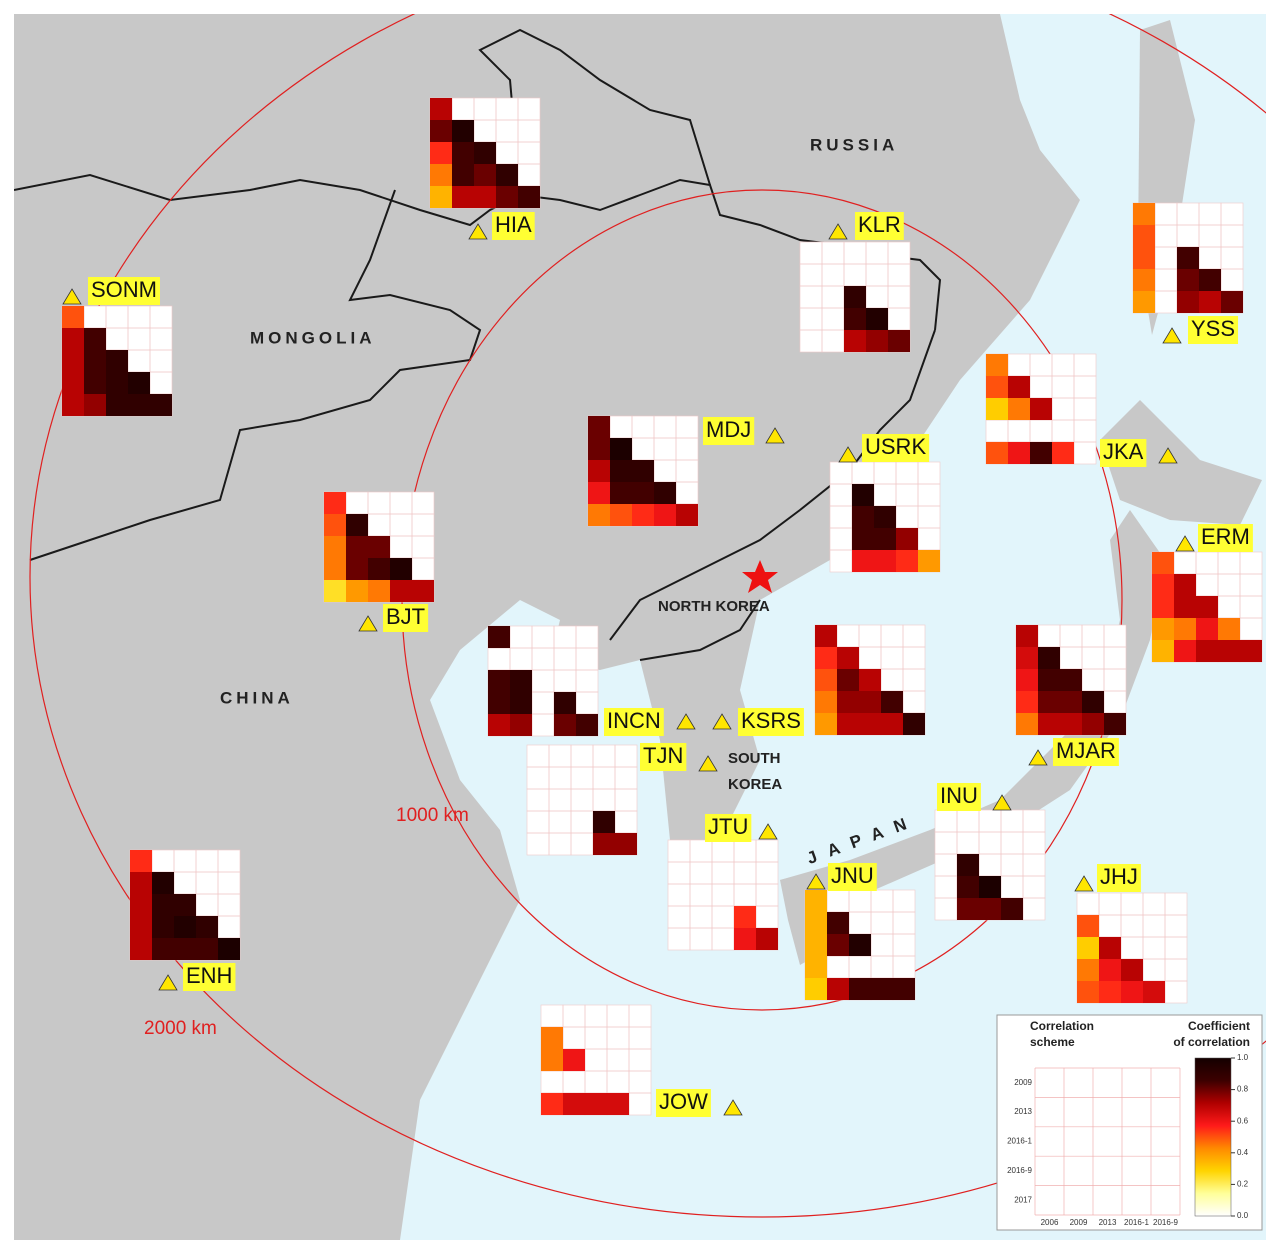  I want to click on legend-row-label: 2016-1, so click(1019, 1141).